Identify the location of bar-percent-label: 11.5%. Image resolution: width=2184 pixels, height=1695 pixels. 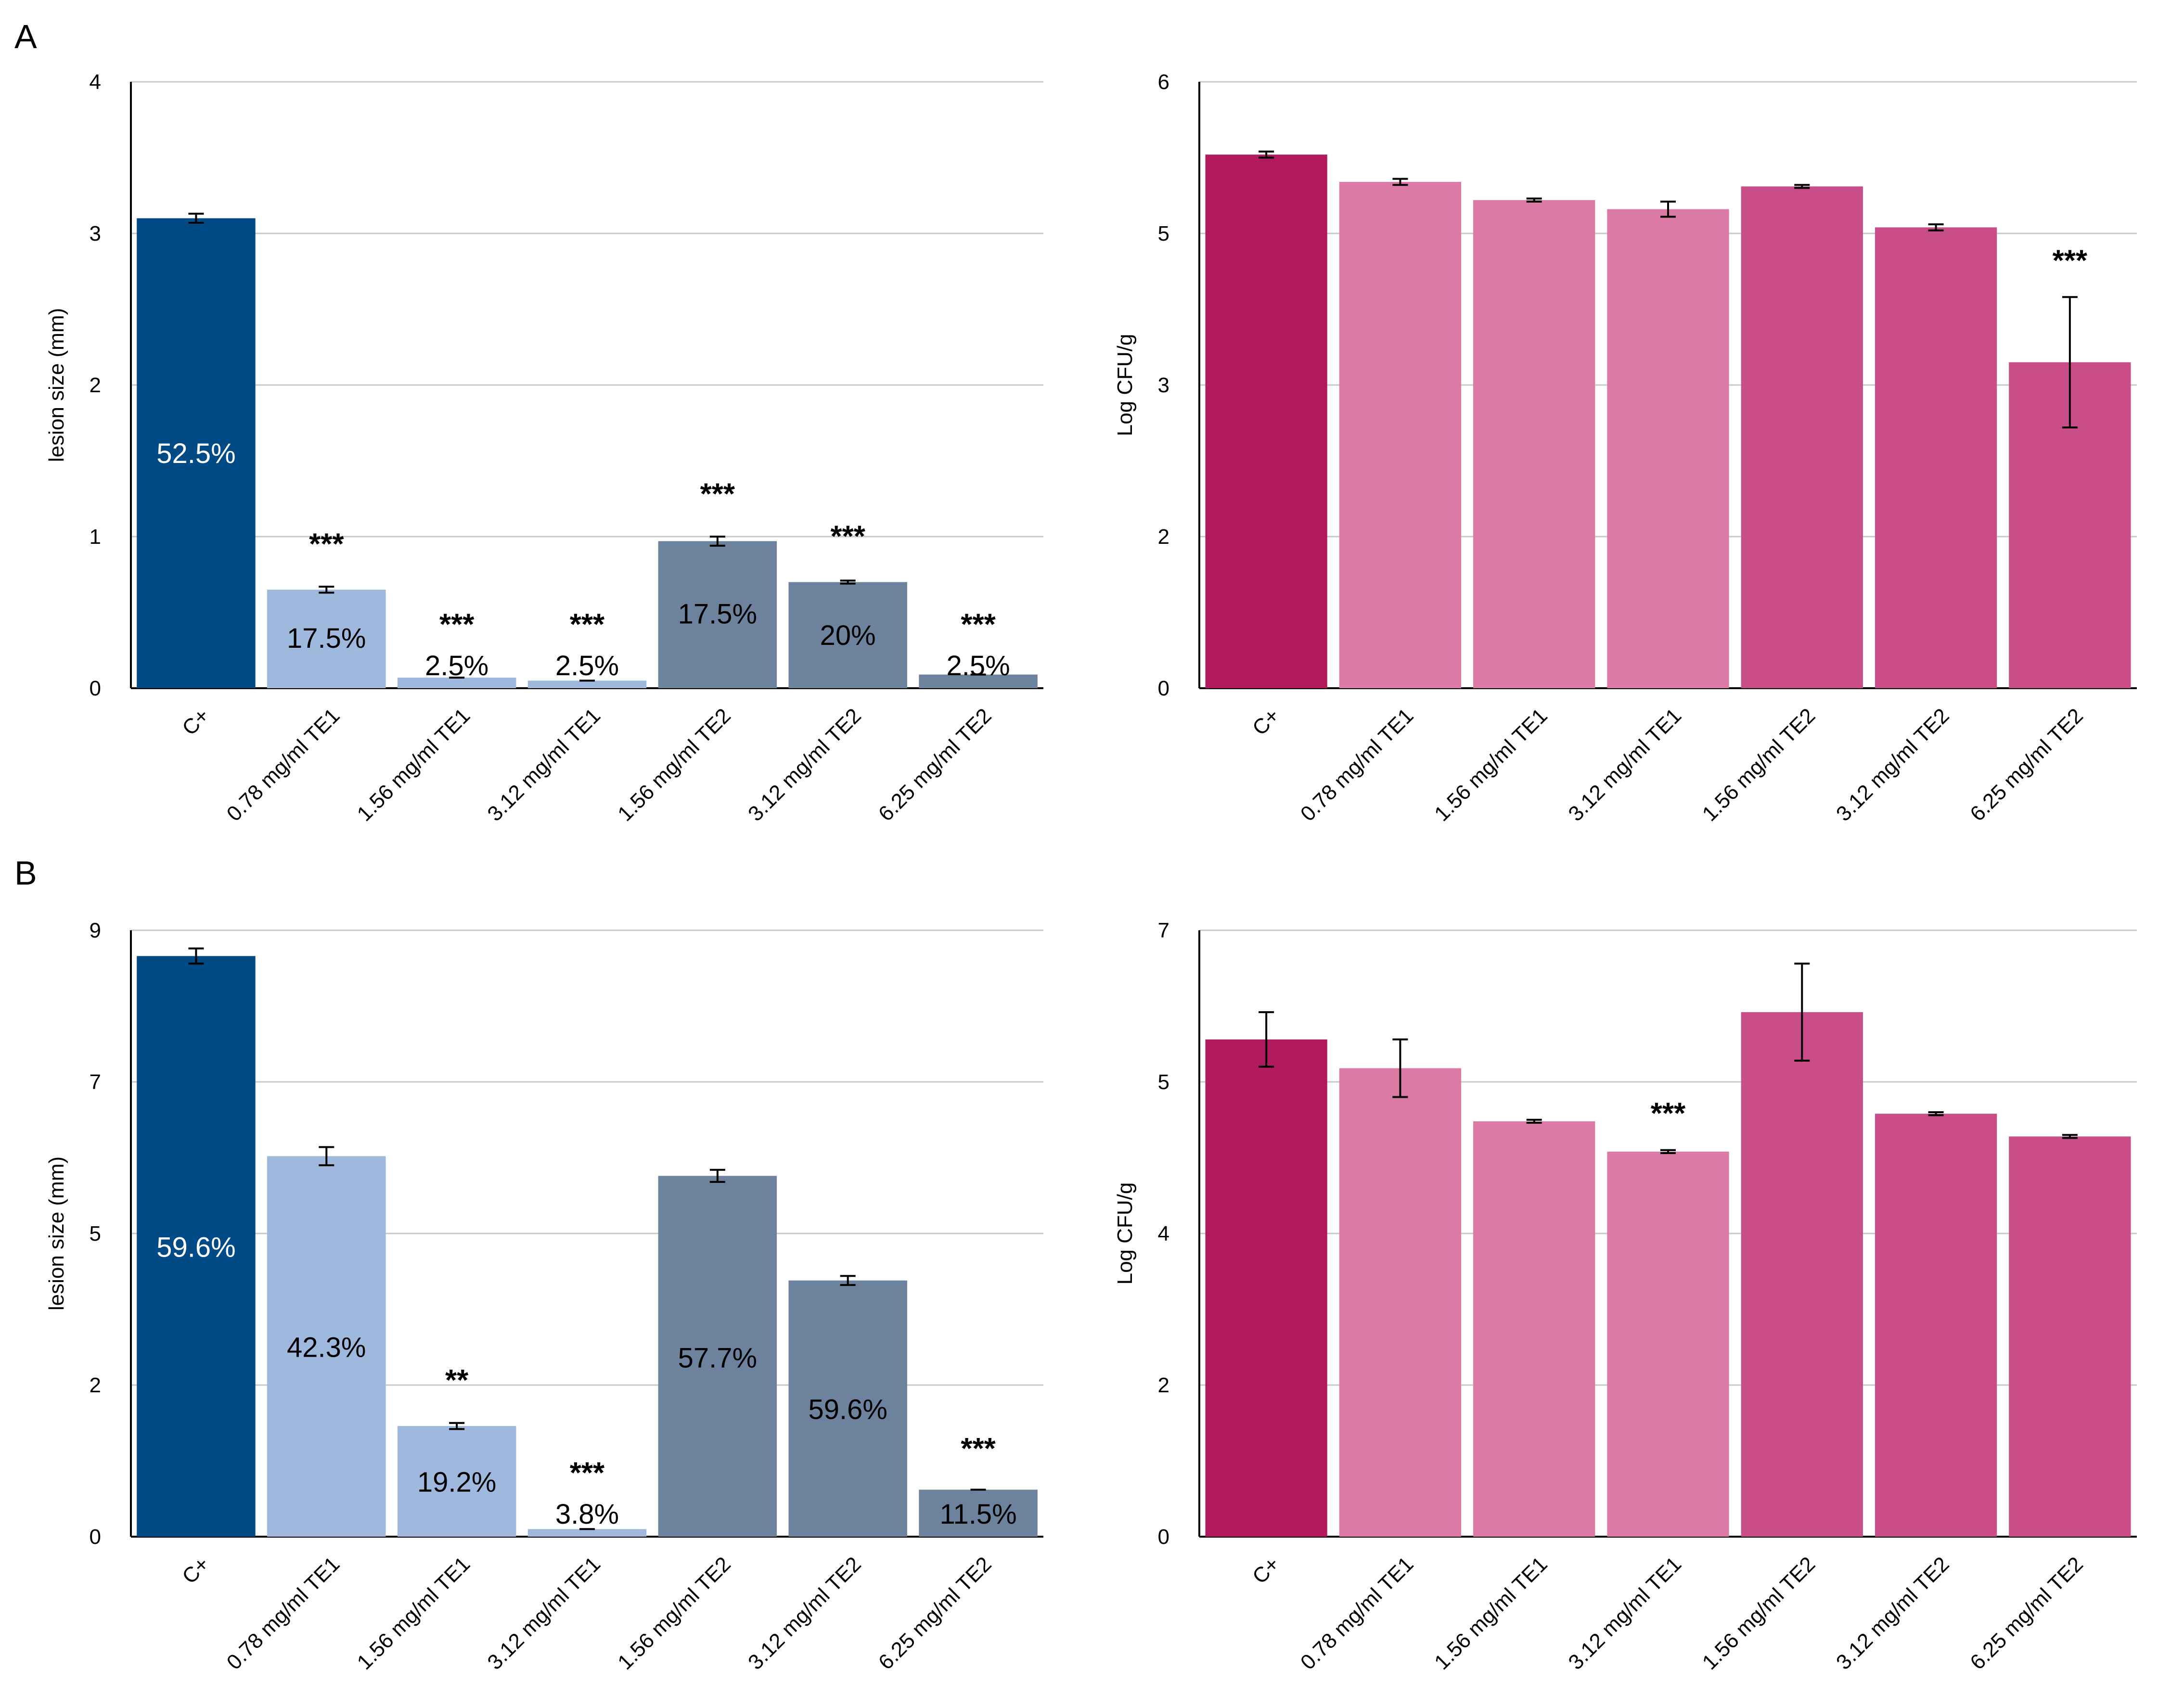
(977, 1514).